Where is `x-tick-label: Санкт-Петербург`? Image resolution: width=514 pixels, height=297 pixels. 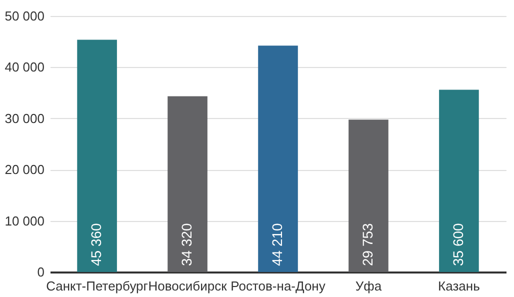
x-tick-label: Санкт-Петербург is located at coordinates (97, 286).